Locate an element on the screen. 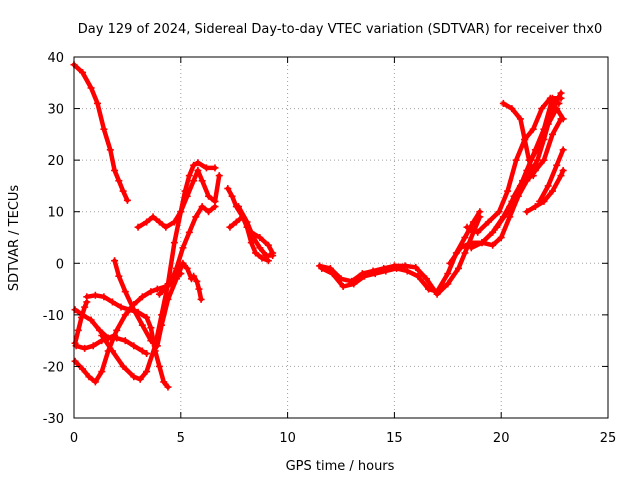  x-axis-label: GPS time / hours is located at coordinates (340, 466).